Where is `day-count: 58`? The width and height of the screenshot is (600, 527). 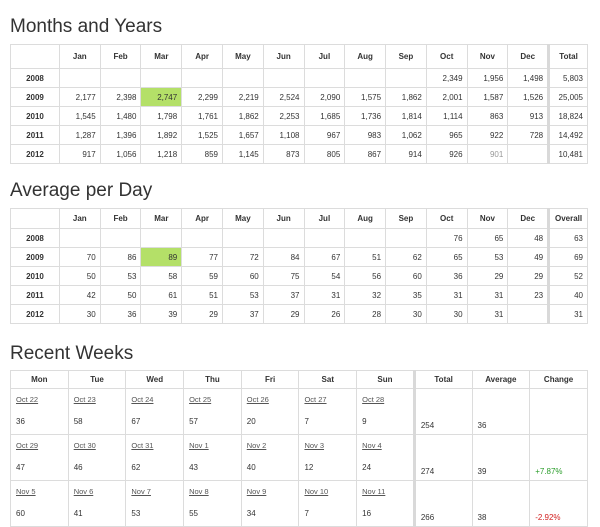
day-count: 58 is located at coordinates (78, 421).